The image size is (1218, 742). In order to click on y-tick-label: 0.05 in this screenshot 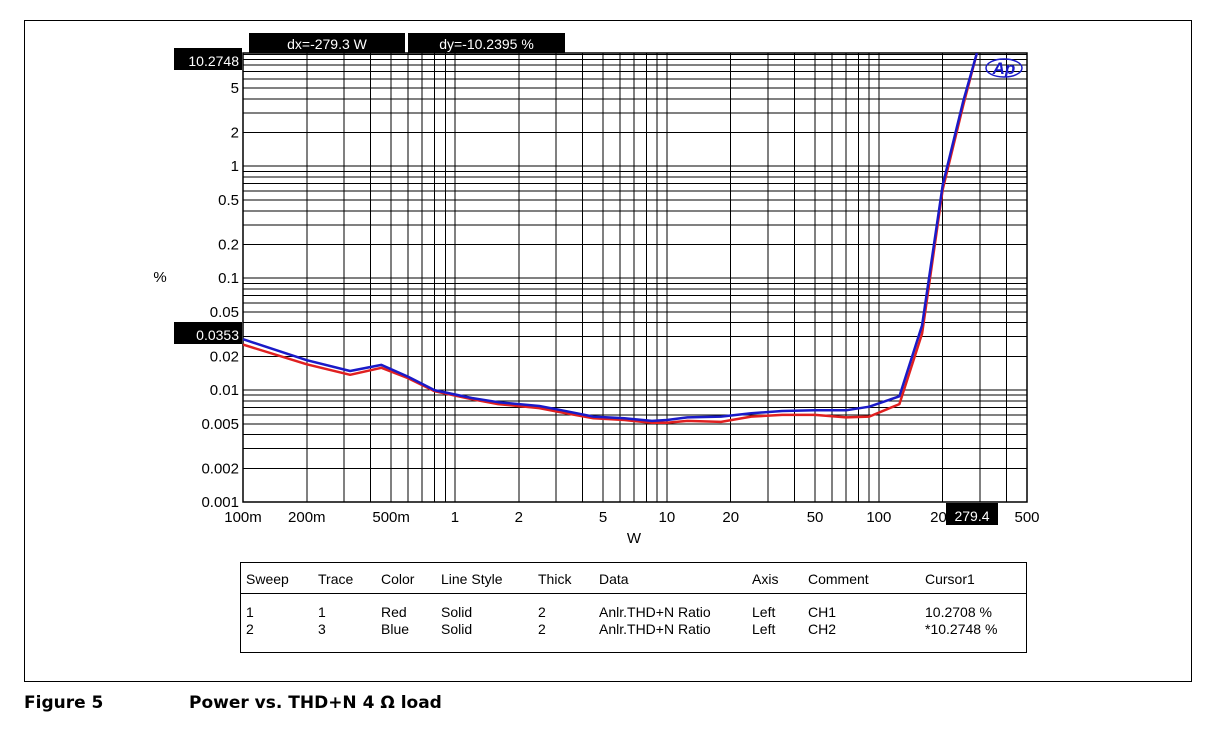, I will do `click(224, 312)`.